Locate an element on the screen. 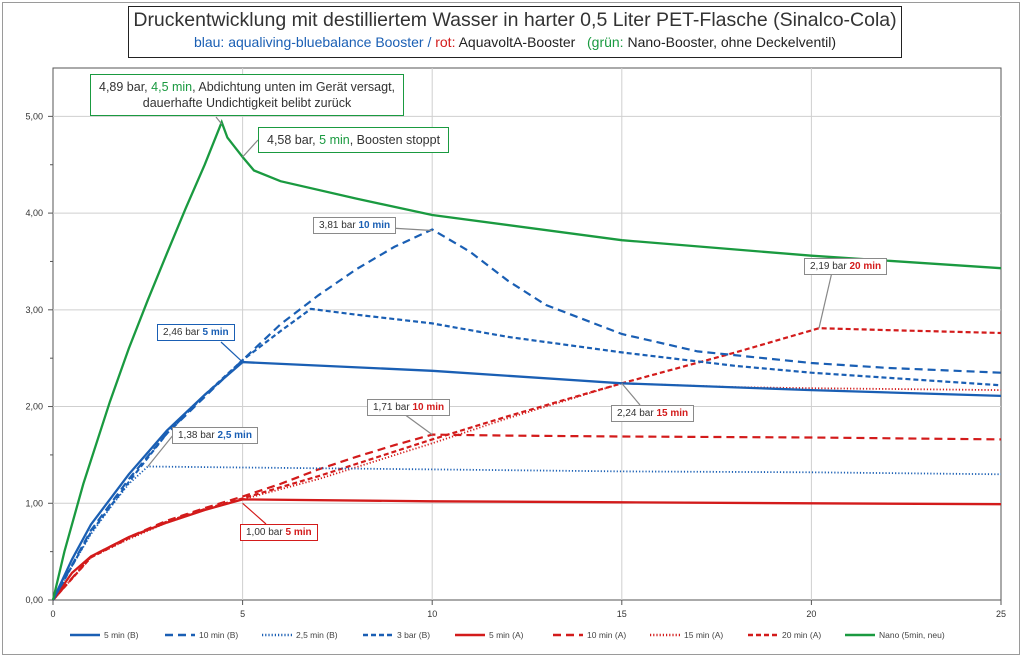 The image size is (1024, 659). legend-label: 2,5 min (B) is located at coordinates (317, 635).